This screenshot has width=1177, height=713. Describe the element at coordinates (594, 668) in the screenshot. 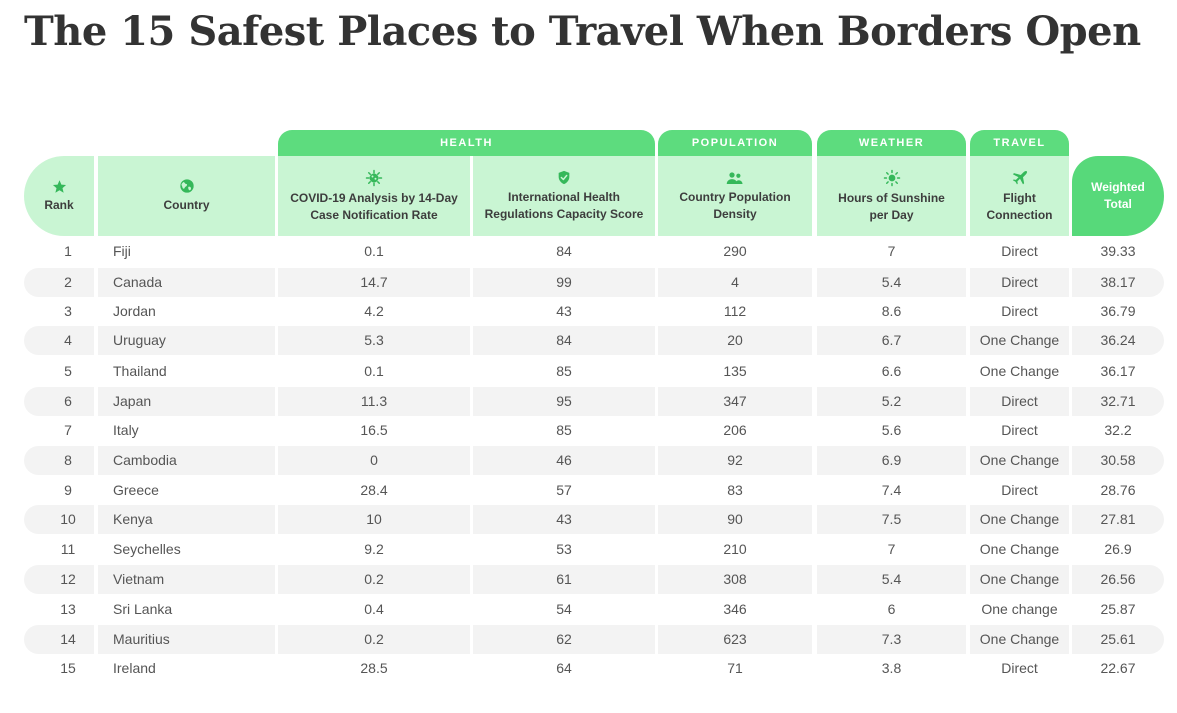

I see `table-row: 15 Ireland 28.5 64 71 3.8 Direct 22.67` at that location.